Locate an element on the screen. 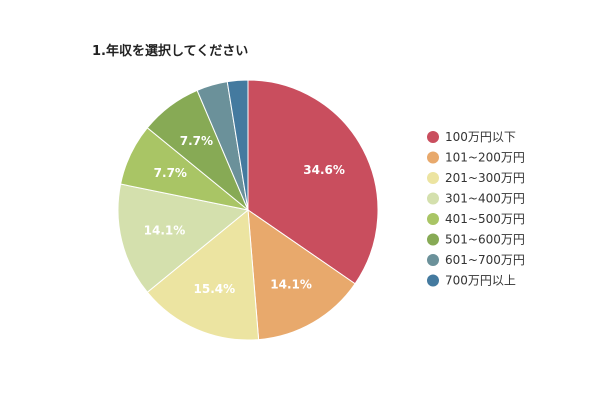  legend-label: 501~600万円 is located at coordinates (485, 240).